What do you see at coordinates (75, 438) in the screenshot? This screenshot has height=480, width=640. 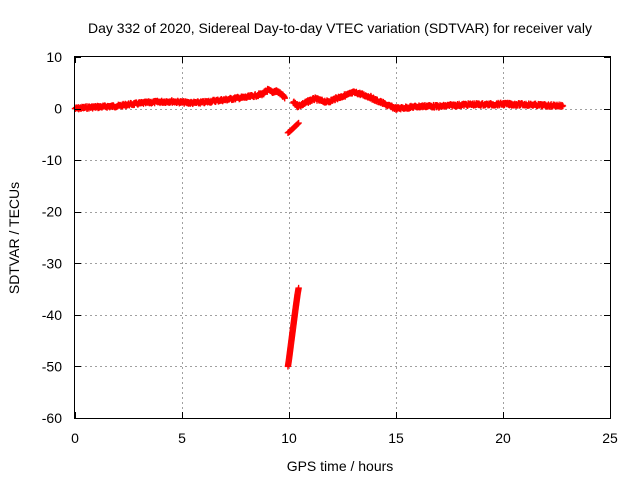 I see `x-tick-label: 0` at bounding box center [75, 438].